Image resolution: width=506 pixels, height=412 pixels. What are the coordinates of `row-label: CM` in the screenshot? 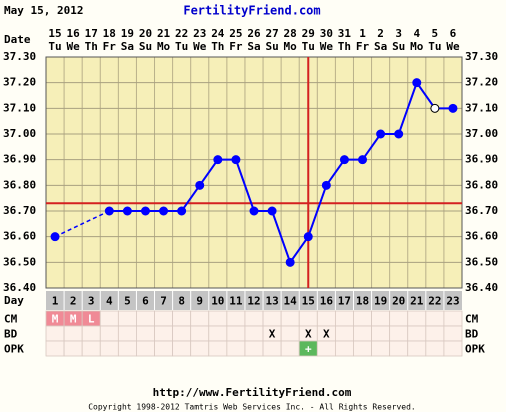 It's located at (11, 319).